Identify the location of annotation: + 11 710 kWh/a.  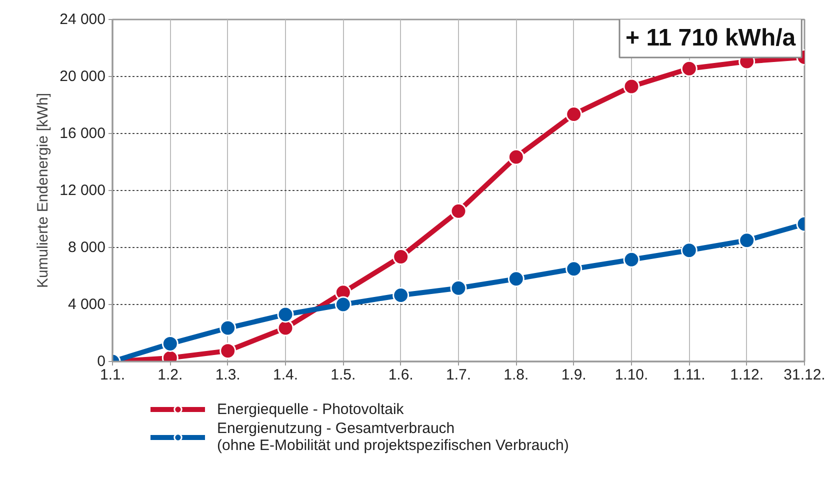
(711, 38).